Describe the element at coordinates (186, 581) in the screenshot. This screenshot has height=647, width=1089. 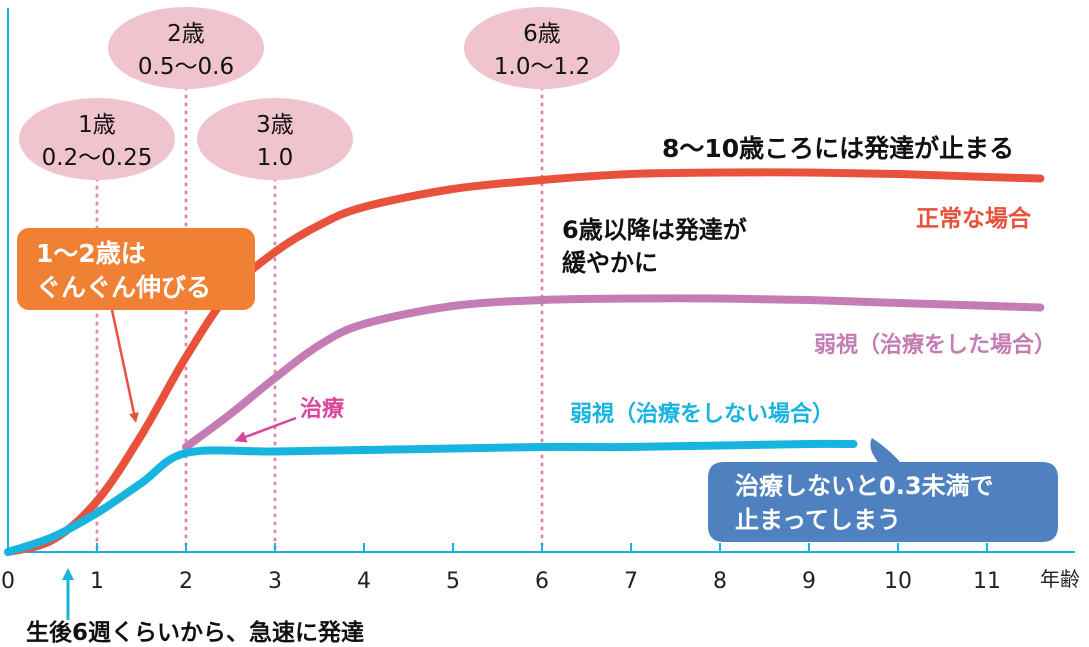
I see `x-tick-label-2: 2` at that location.